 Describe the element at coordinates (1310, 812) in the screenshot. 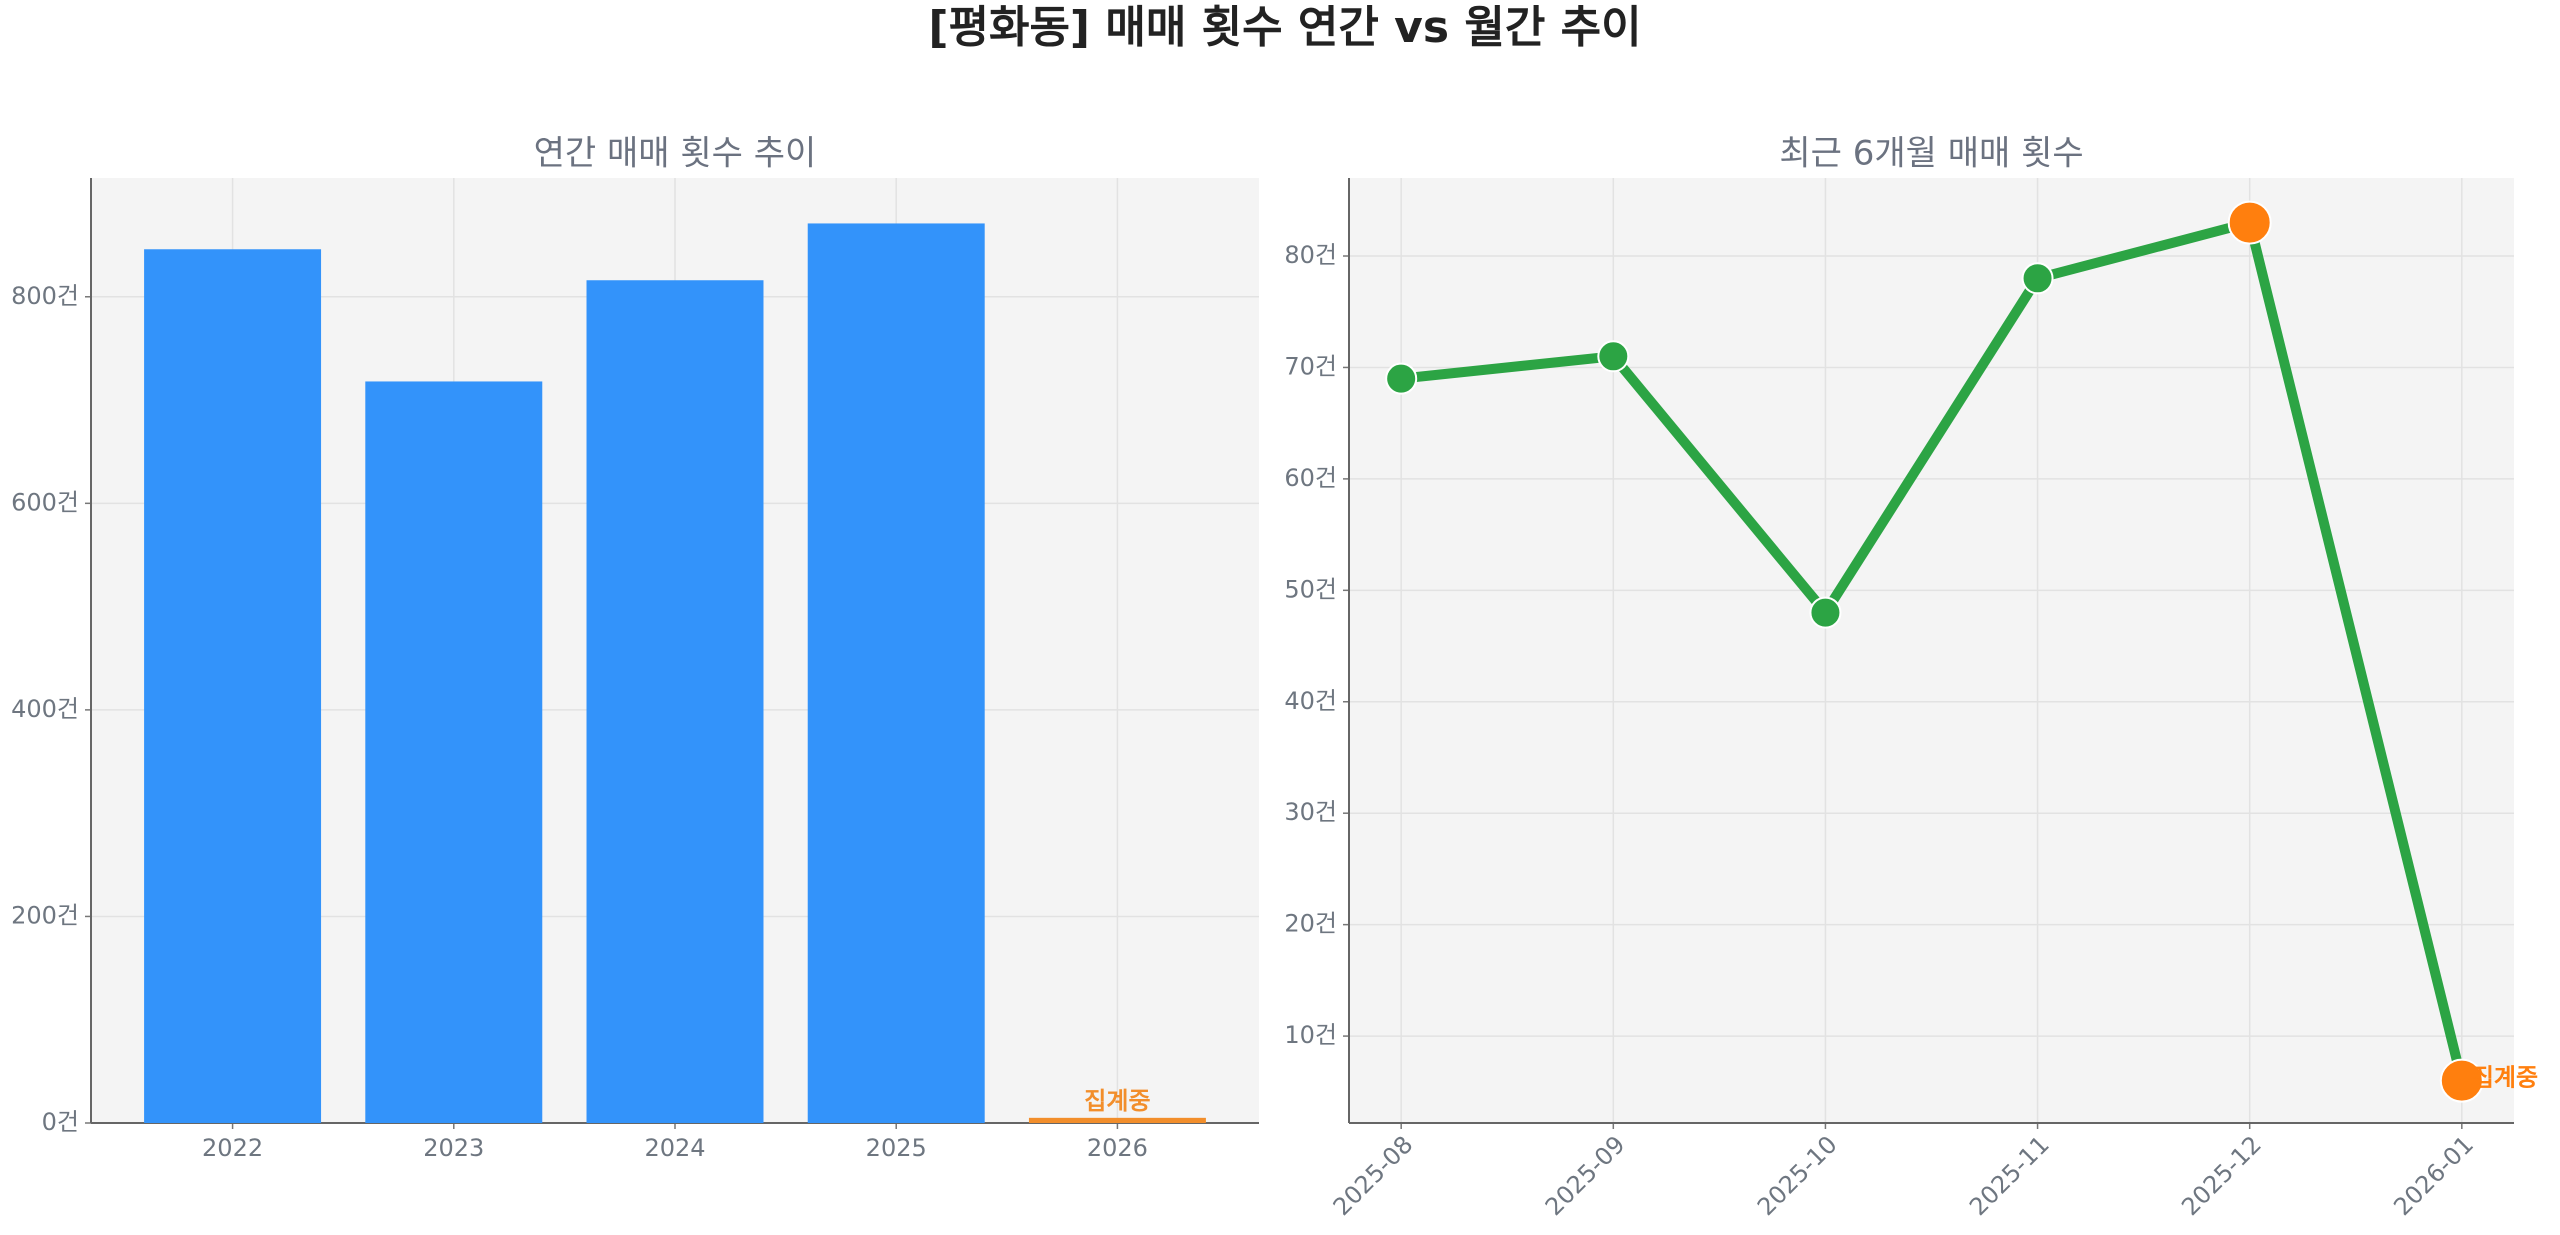

I see `y-tick-label: 30건` at that location.